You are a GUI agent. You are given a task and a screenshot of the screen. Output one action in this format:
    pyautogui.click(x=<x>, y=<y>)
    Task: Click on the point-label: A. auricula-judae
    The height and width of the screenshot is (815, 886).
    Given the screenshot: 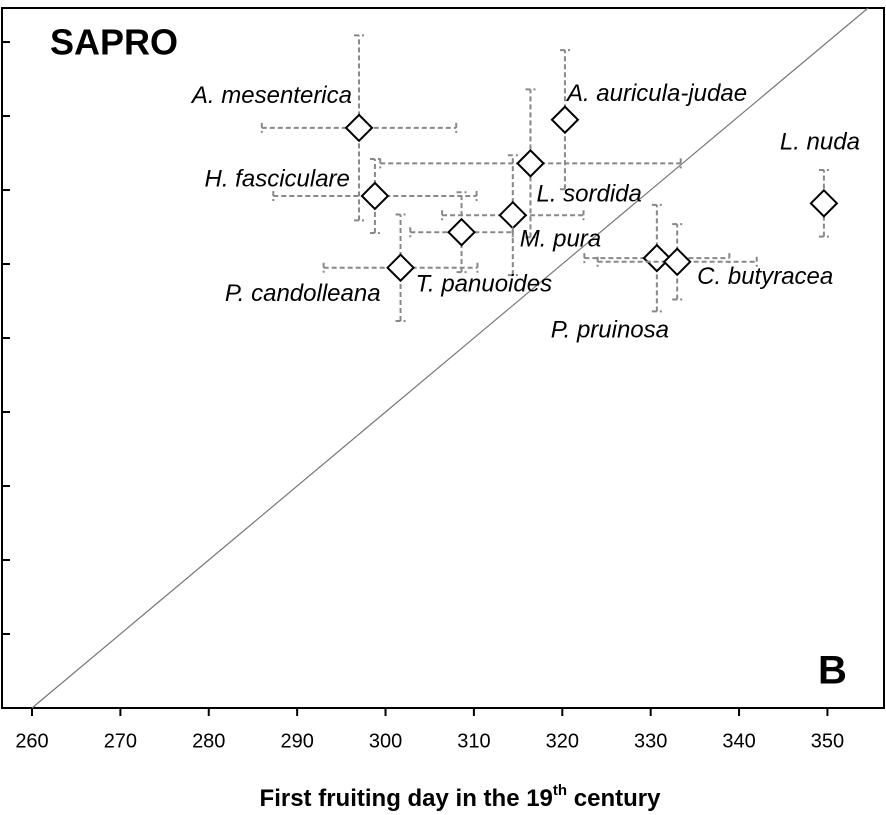 What is the action you would take?
    pyautogui.click(x=656, y=93)
    